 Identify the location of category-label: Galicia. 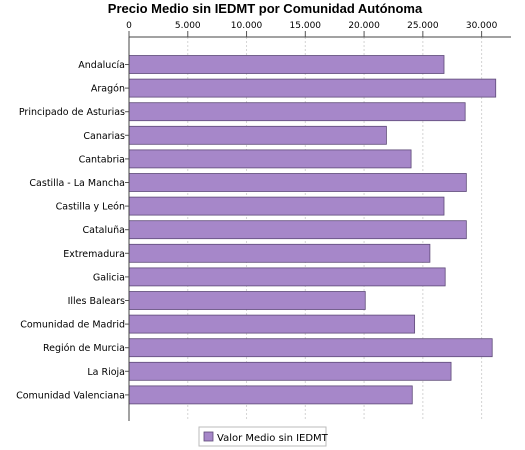
(109, 277).